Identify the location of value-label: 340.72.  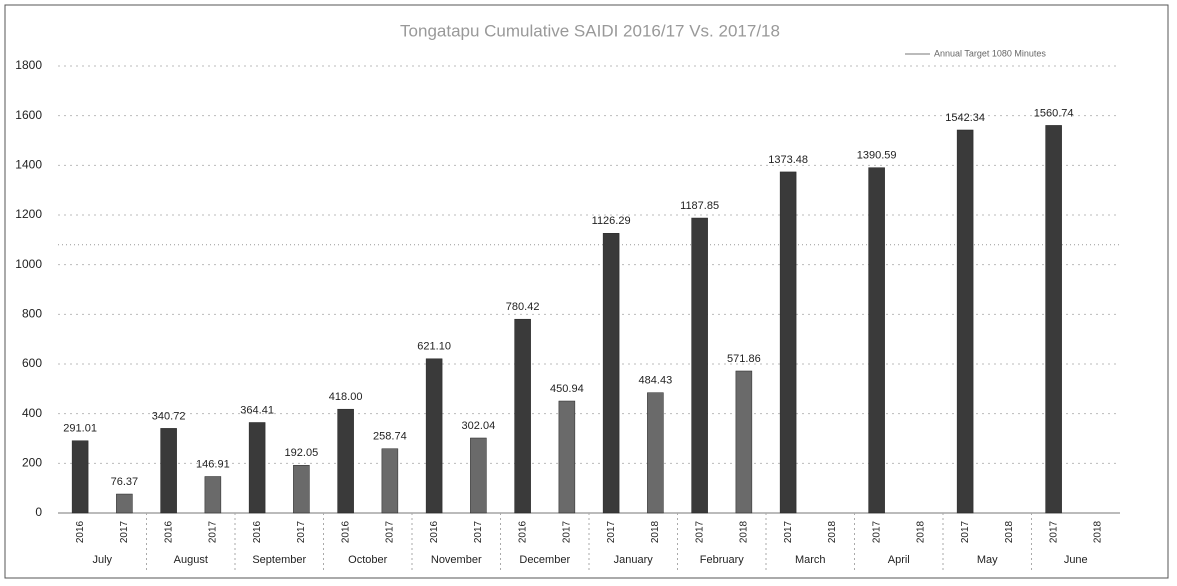
(169, 416).